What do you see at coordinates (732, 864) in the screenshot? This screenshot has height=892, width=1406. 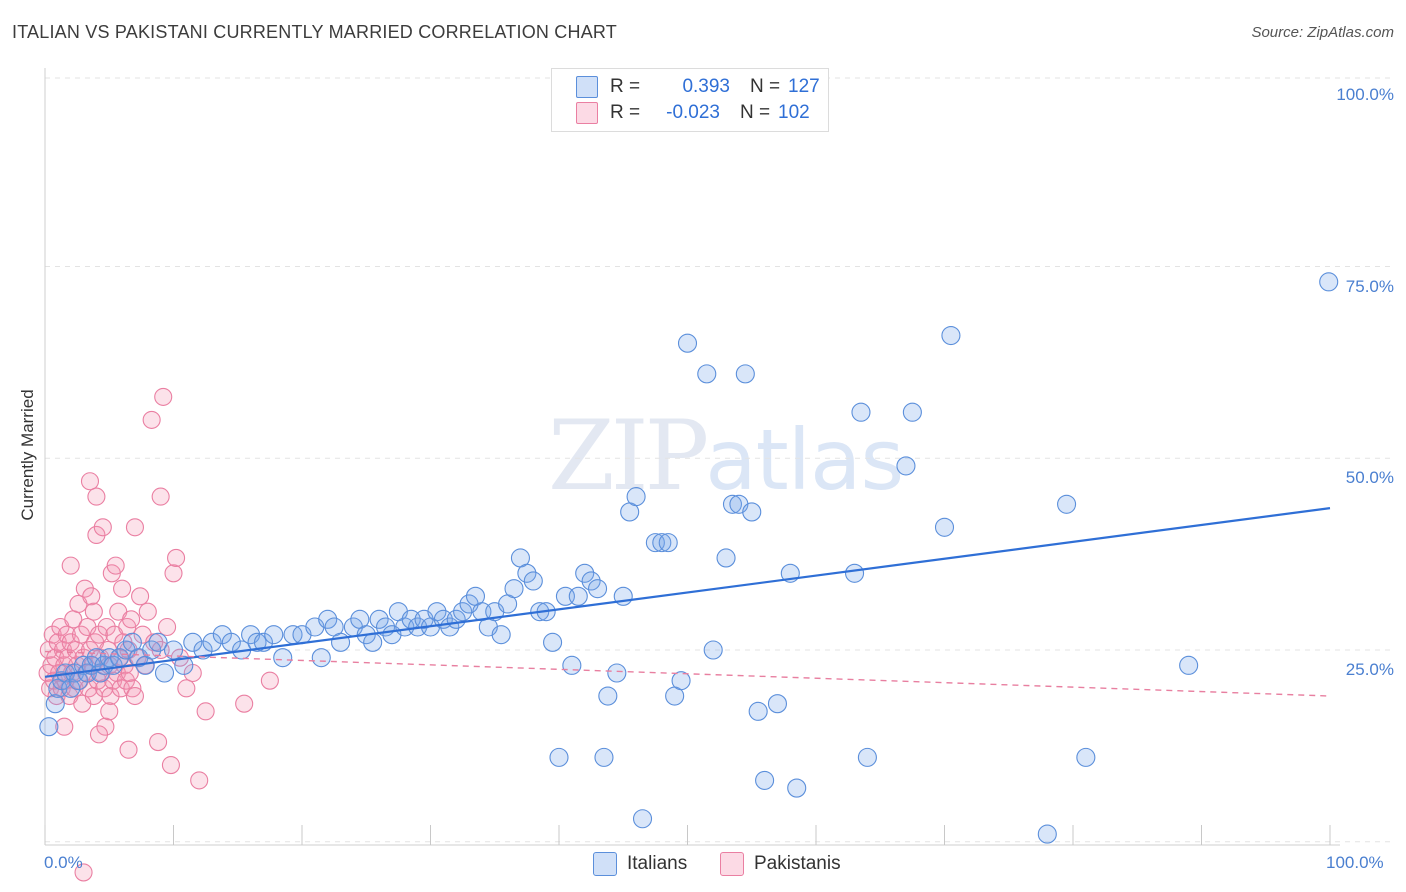 I see `pakistanis-legend-swatch` at bounding box center [732, 864].